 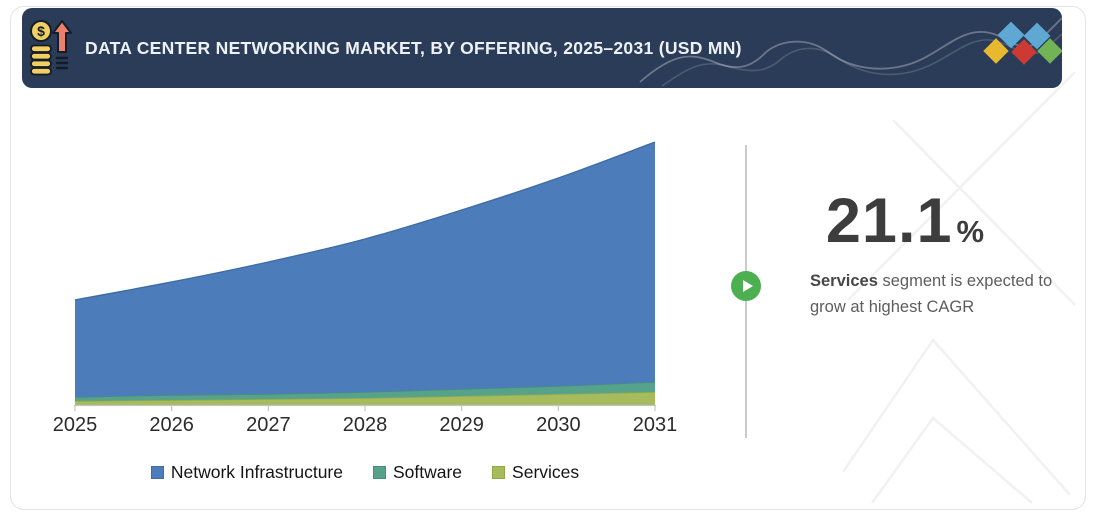 What do you see at coordinates (844, 281) in the screenshot?
I see `cagr-description-highlight: Services` at bounding box center [844, 281].